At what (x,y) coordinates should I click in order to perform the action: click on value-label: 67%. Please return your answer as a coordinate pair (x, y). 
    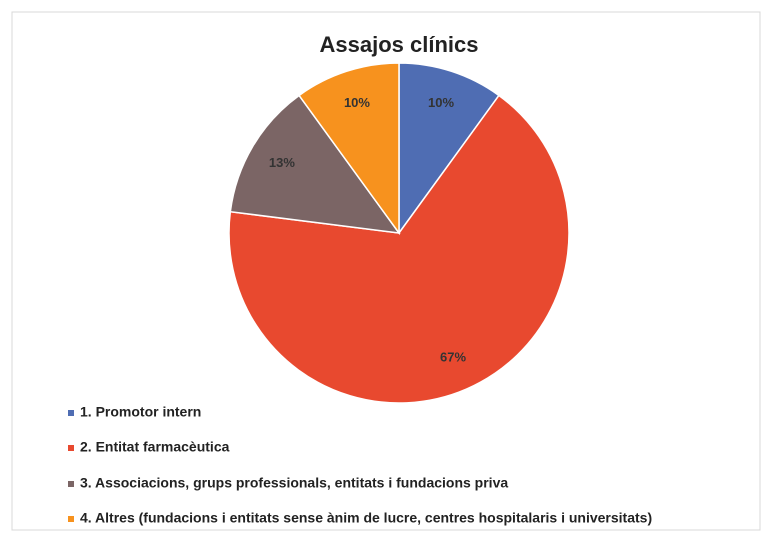
    Looking at the image, I should click on (453, 356).